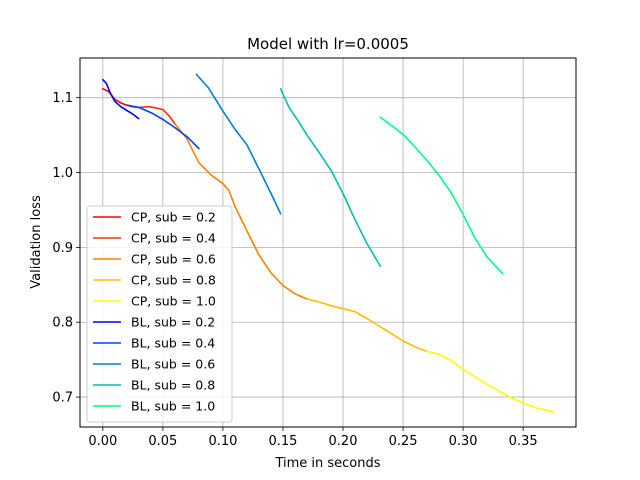 This screenshot has height=480, width=640. I want to click on x-axis-ticks: 0.00 0.05 0.10 0.15 0.20 0.25 0.30 0.35, so click(313, 438).